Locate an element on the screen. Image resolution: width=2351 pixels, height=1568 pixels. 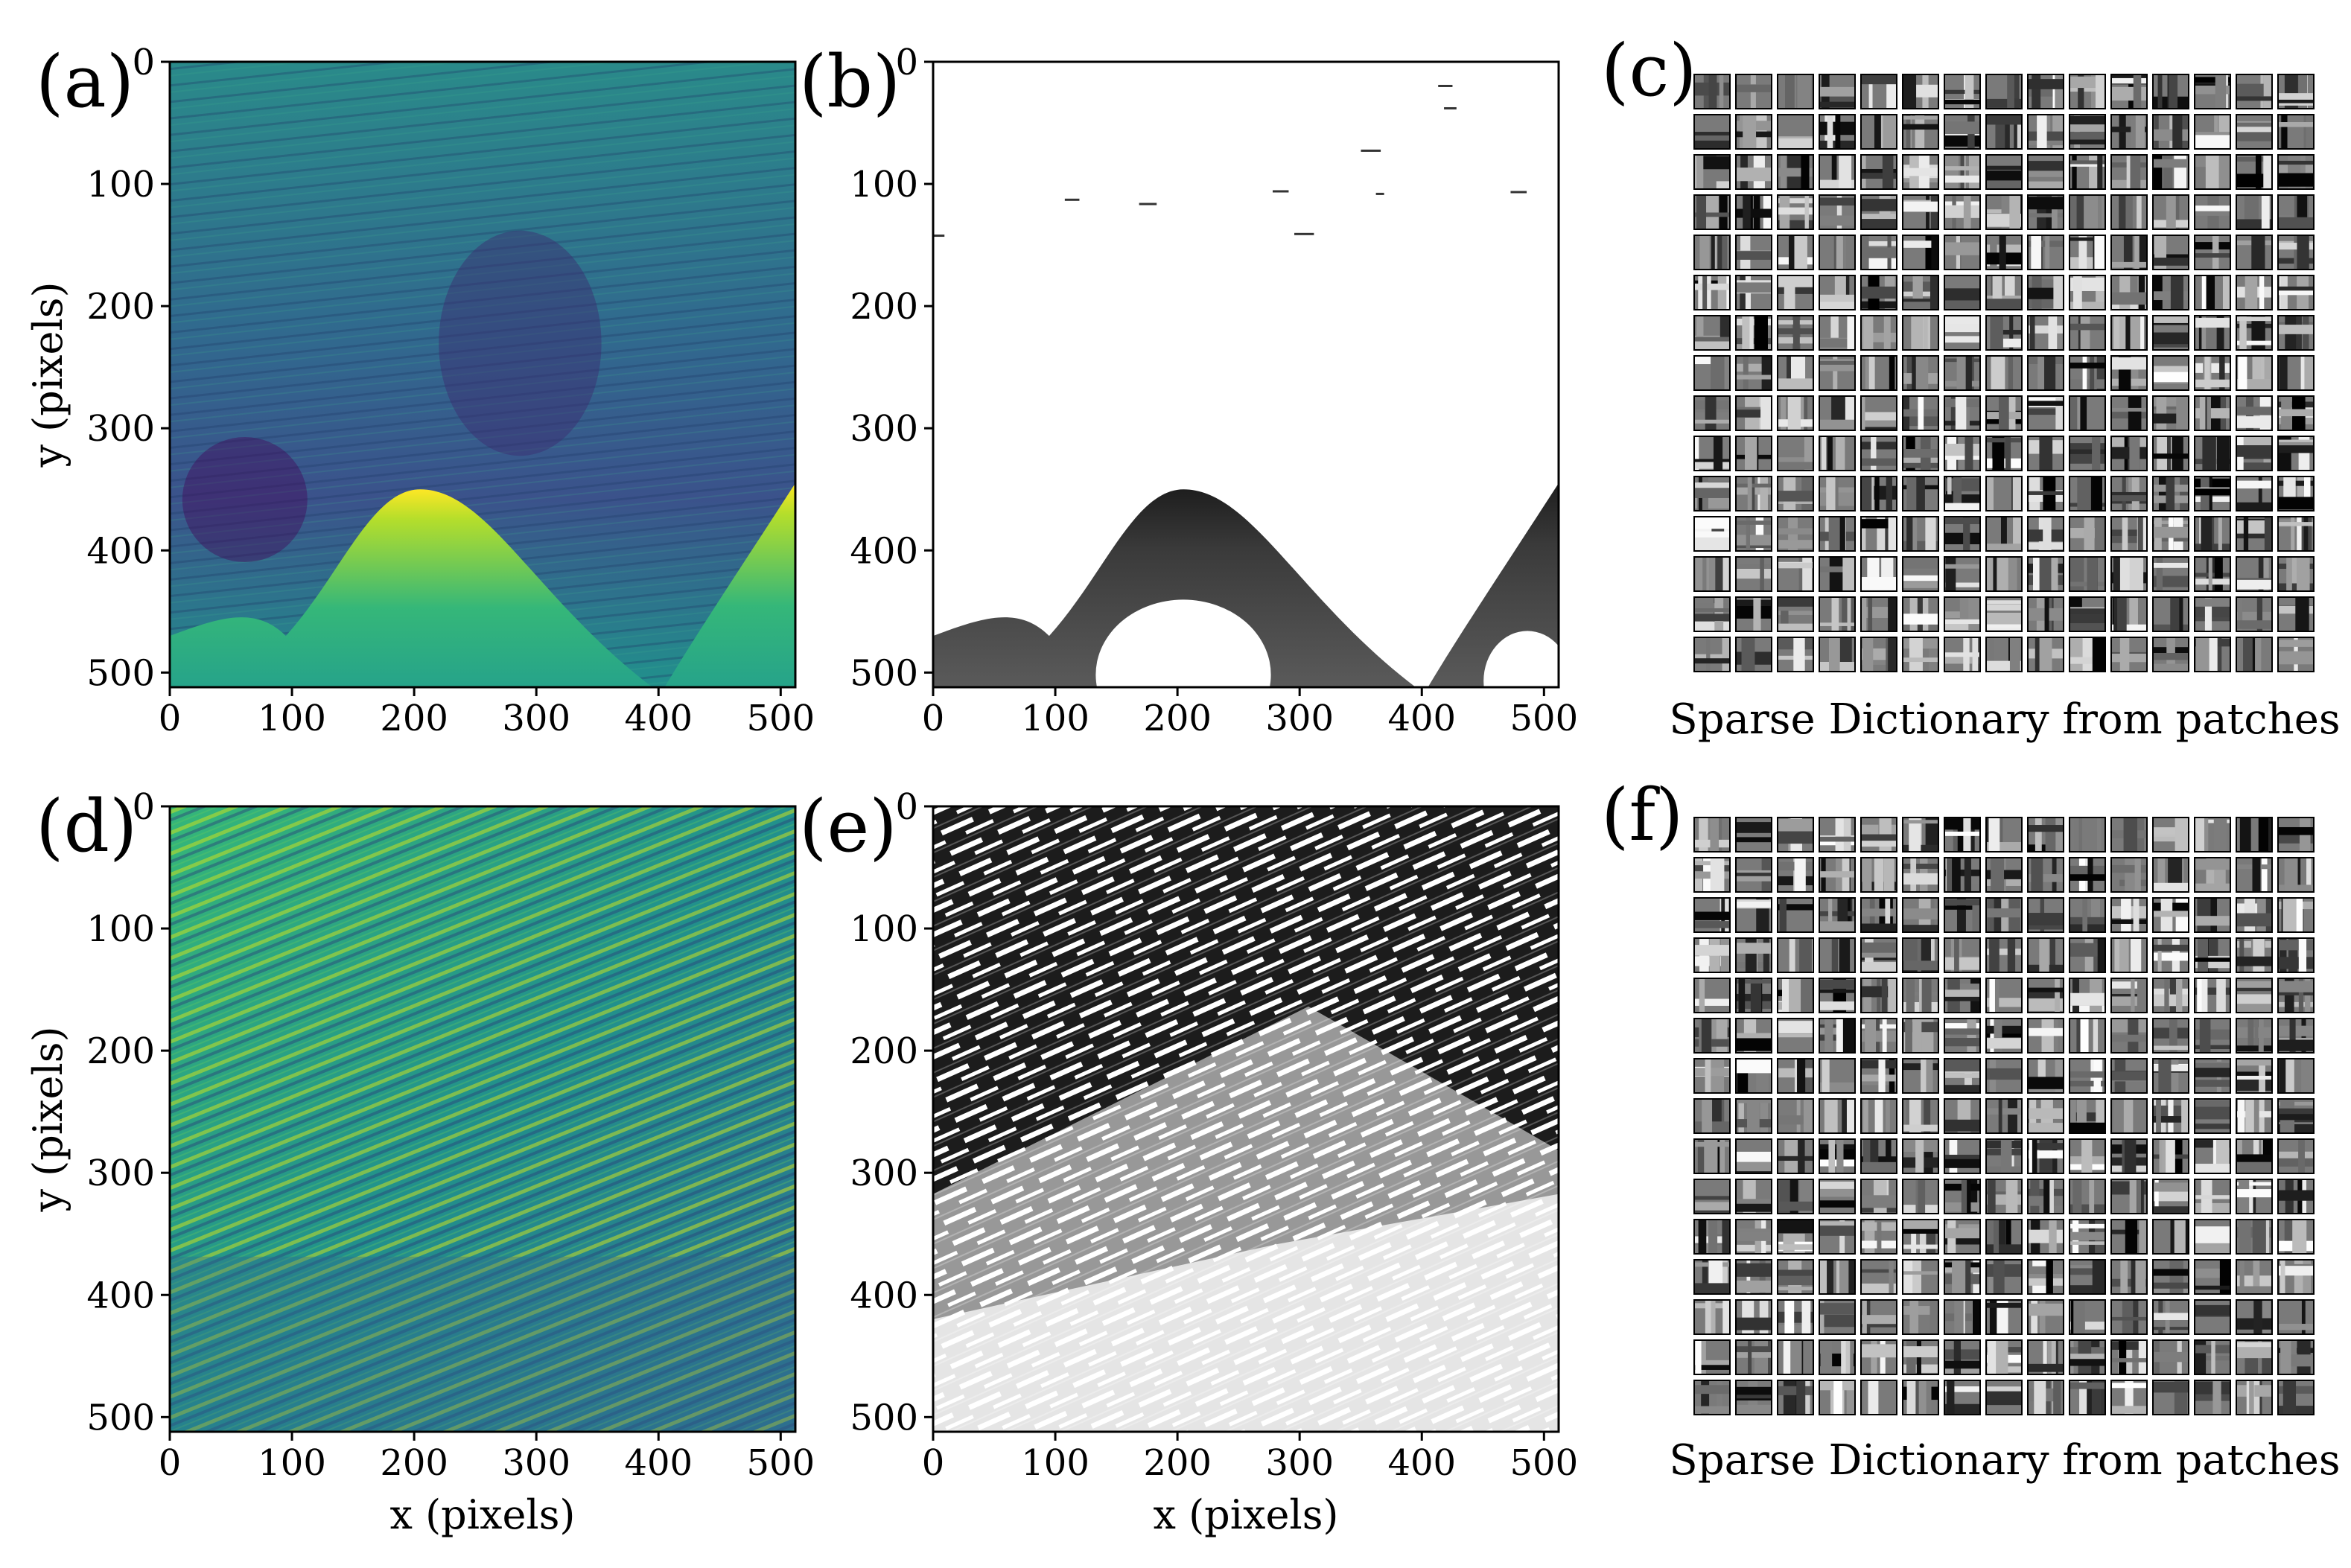
y-tick-label: 400 is located at coordinates (884, 1295).